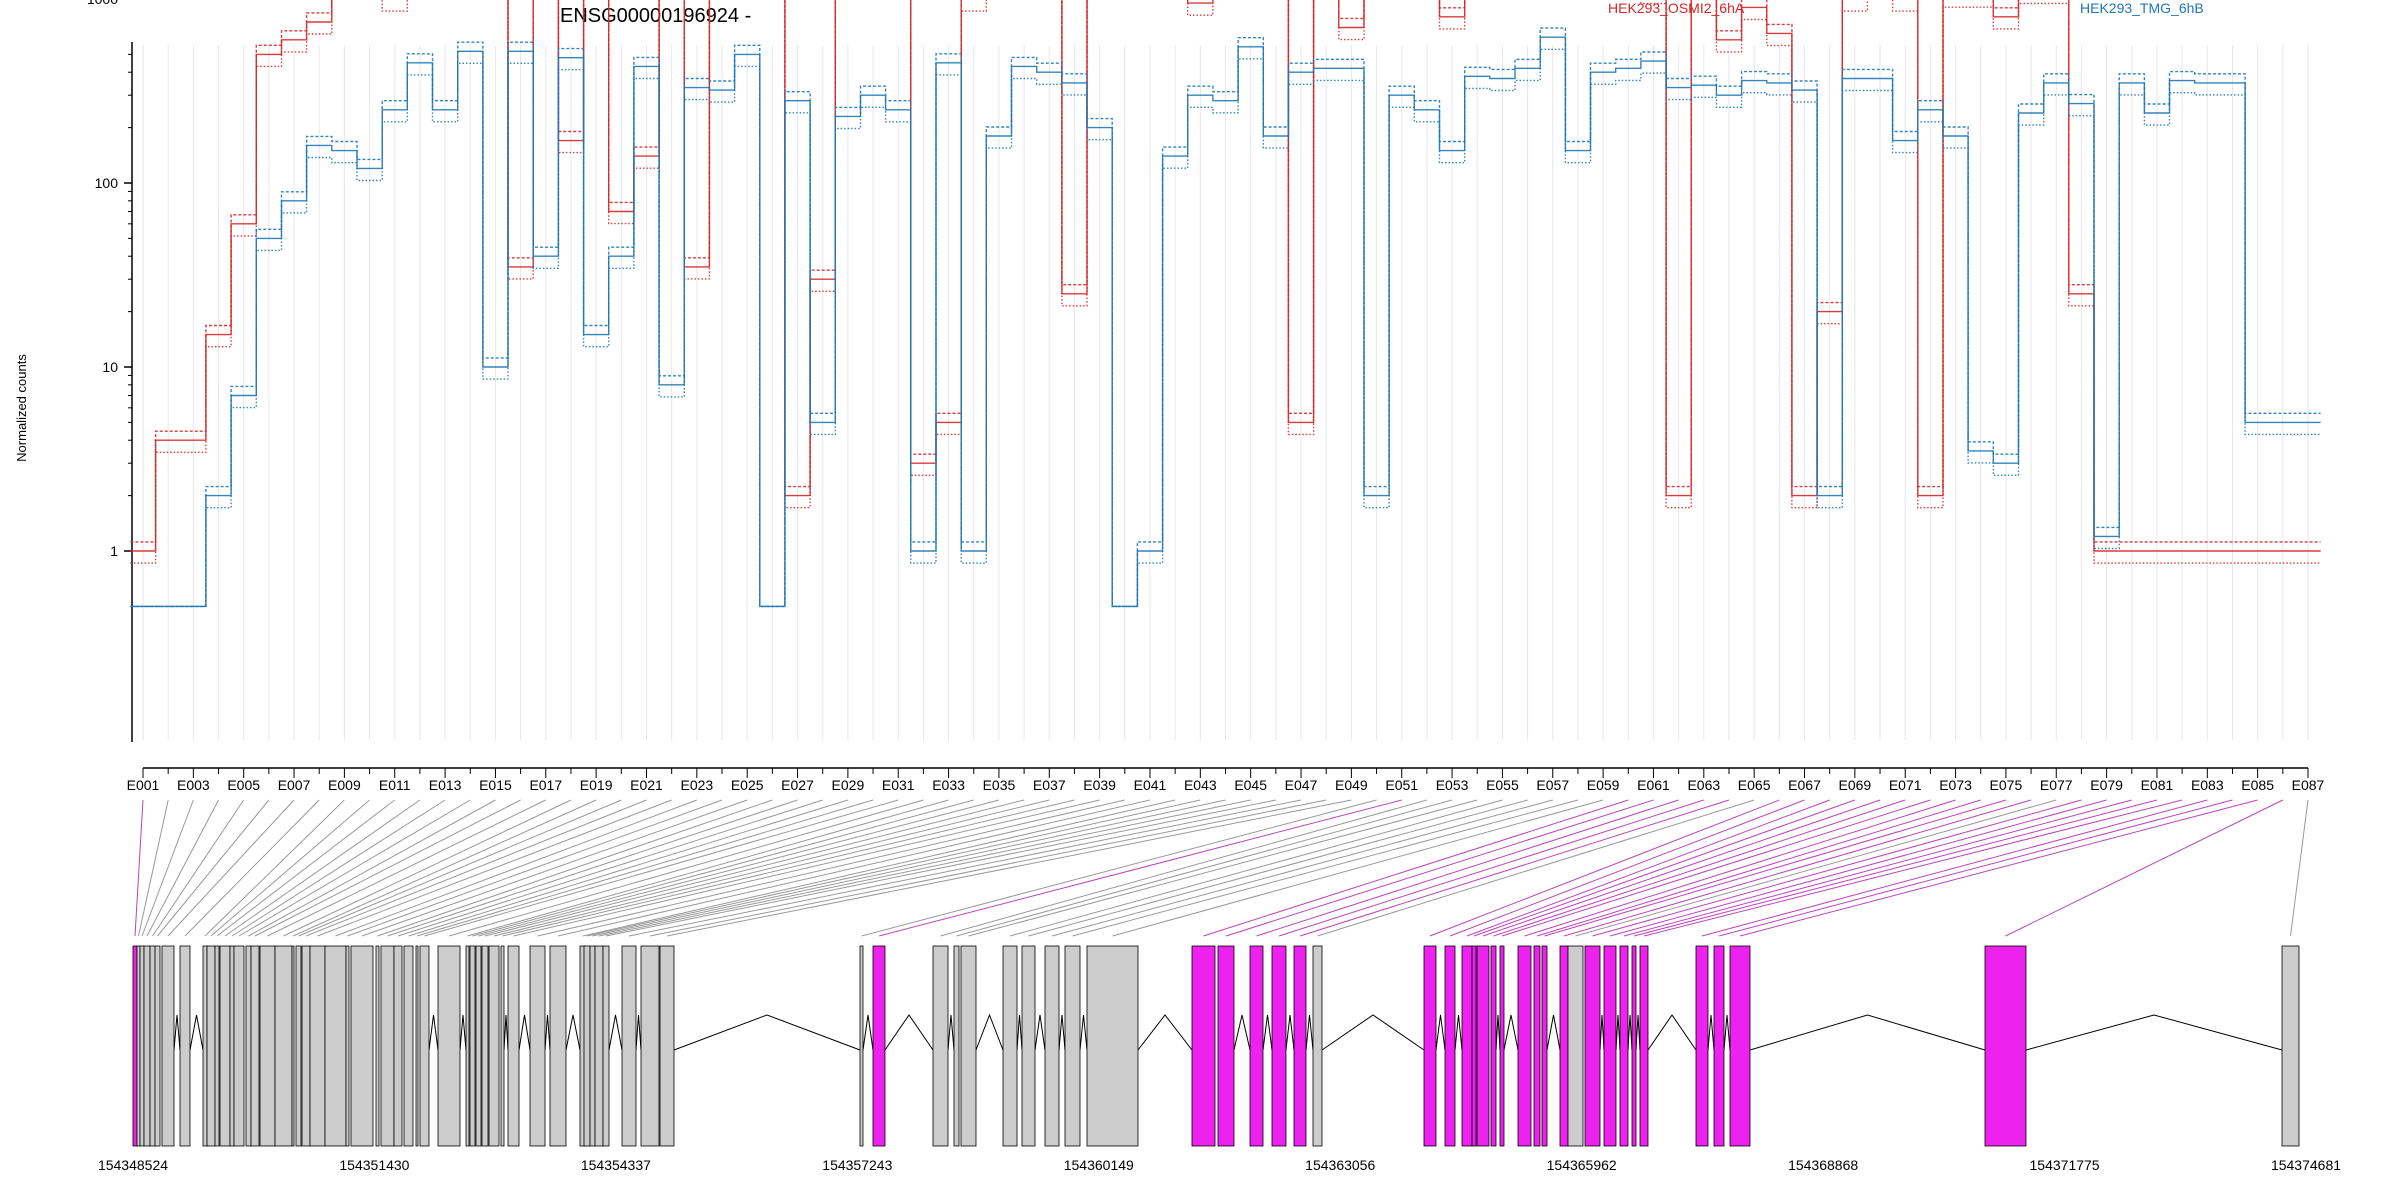  Describe the element at coordinates (2308, 785) in the screenshot. I see `x-tick-label: E087` at that location.